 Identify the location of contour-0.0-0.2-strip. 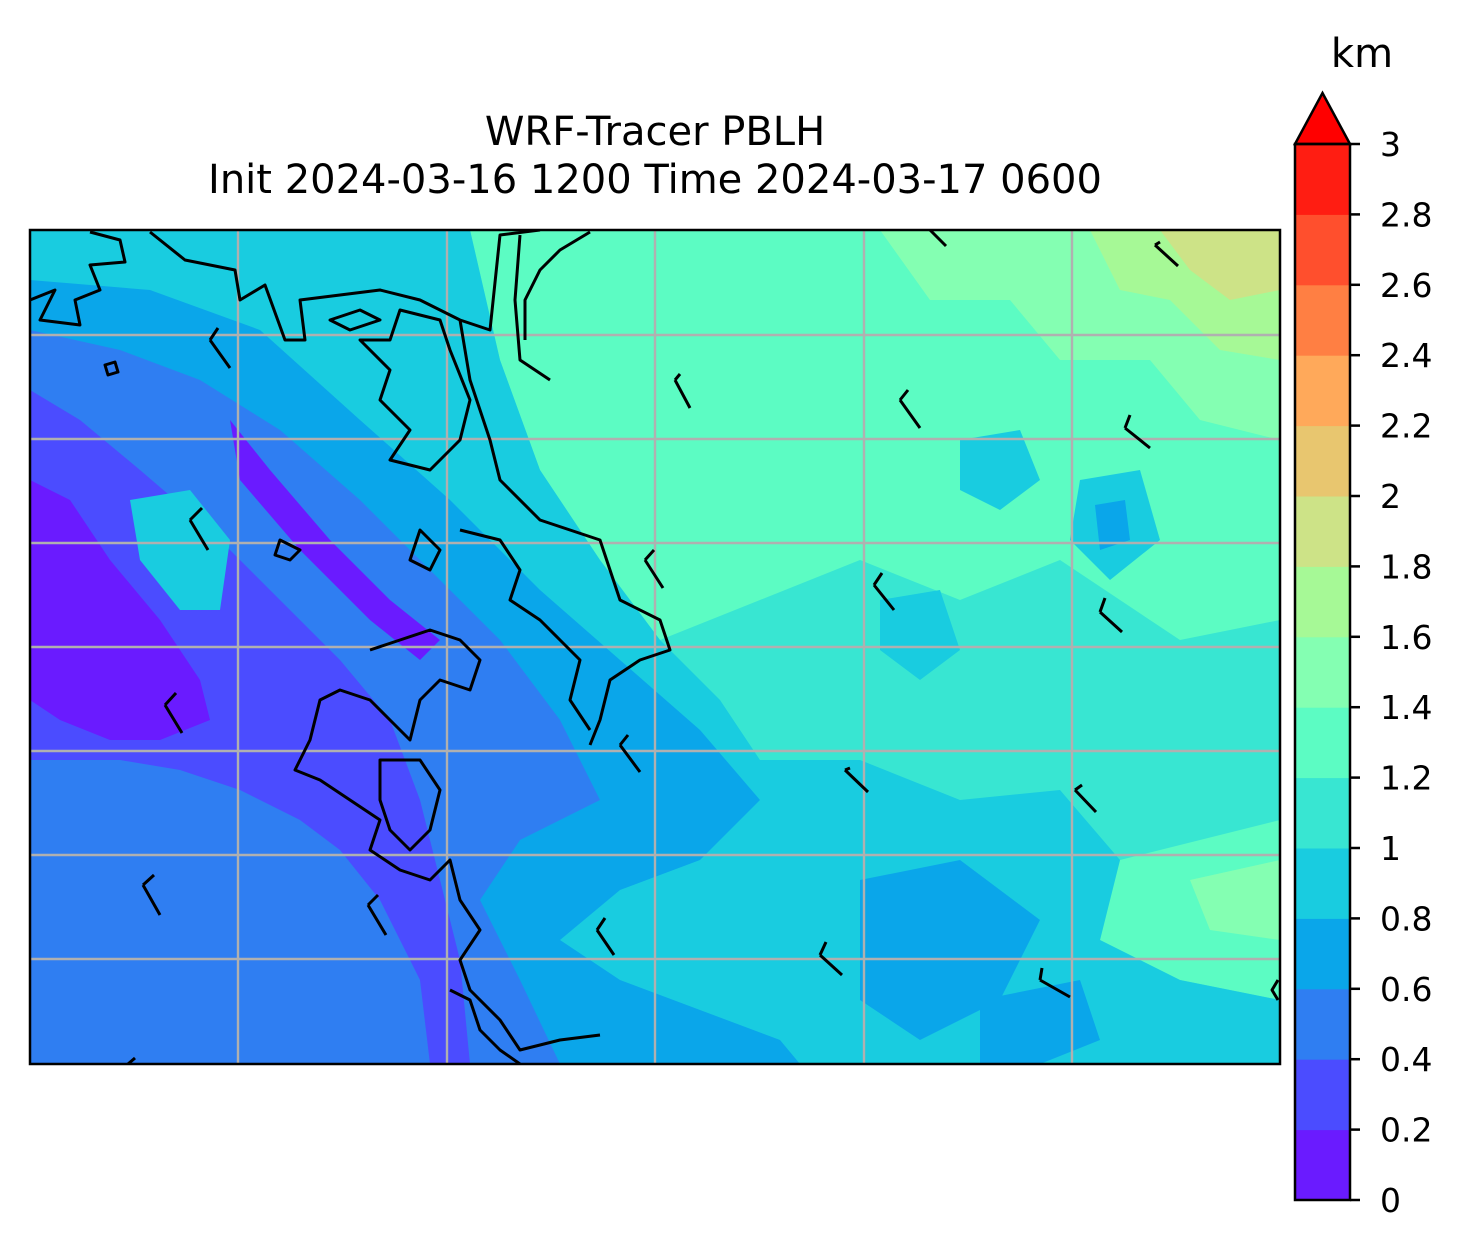
(335, 540).